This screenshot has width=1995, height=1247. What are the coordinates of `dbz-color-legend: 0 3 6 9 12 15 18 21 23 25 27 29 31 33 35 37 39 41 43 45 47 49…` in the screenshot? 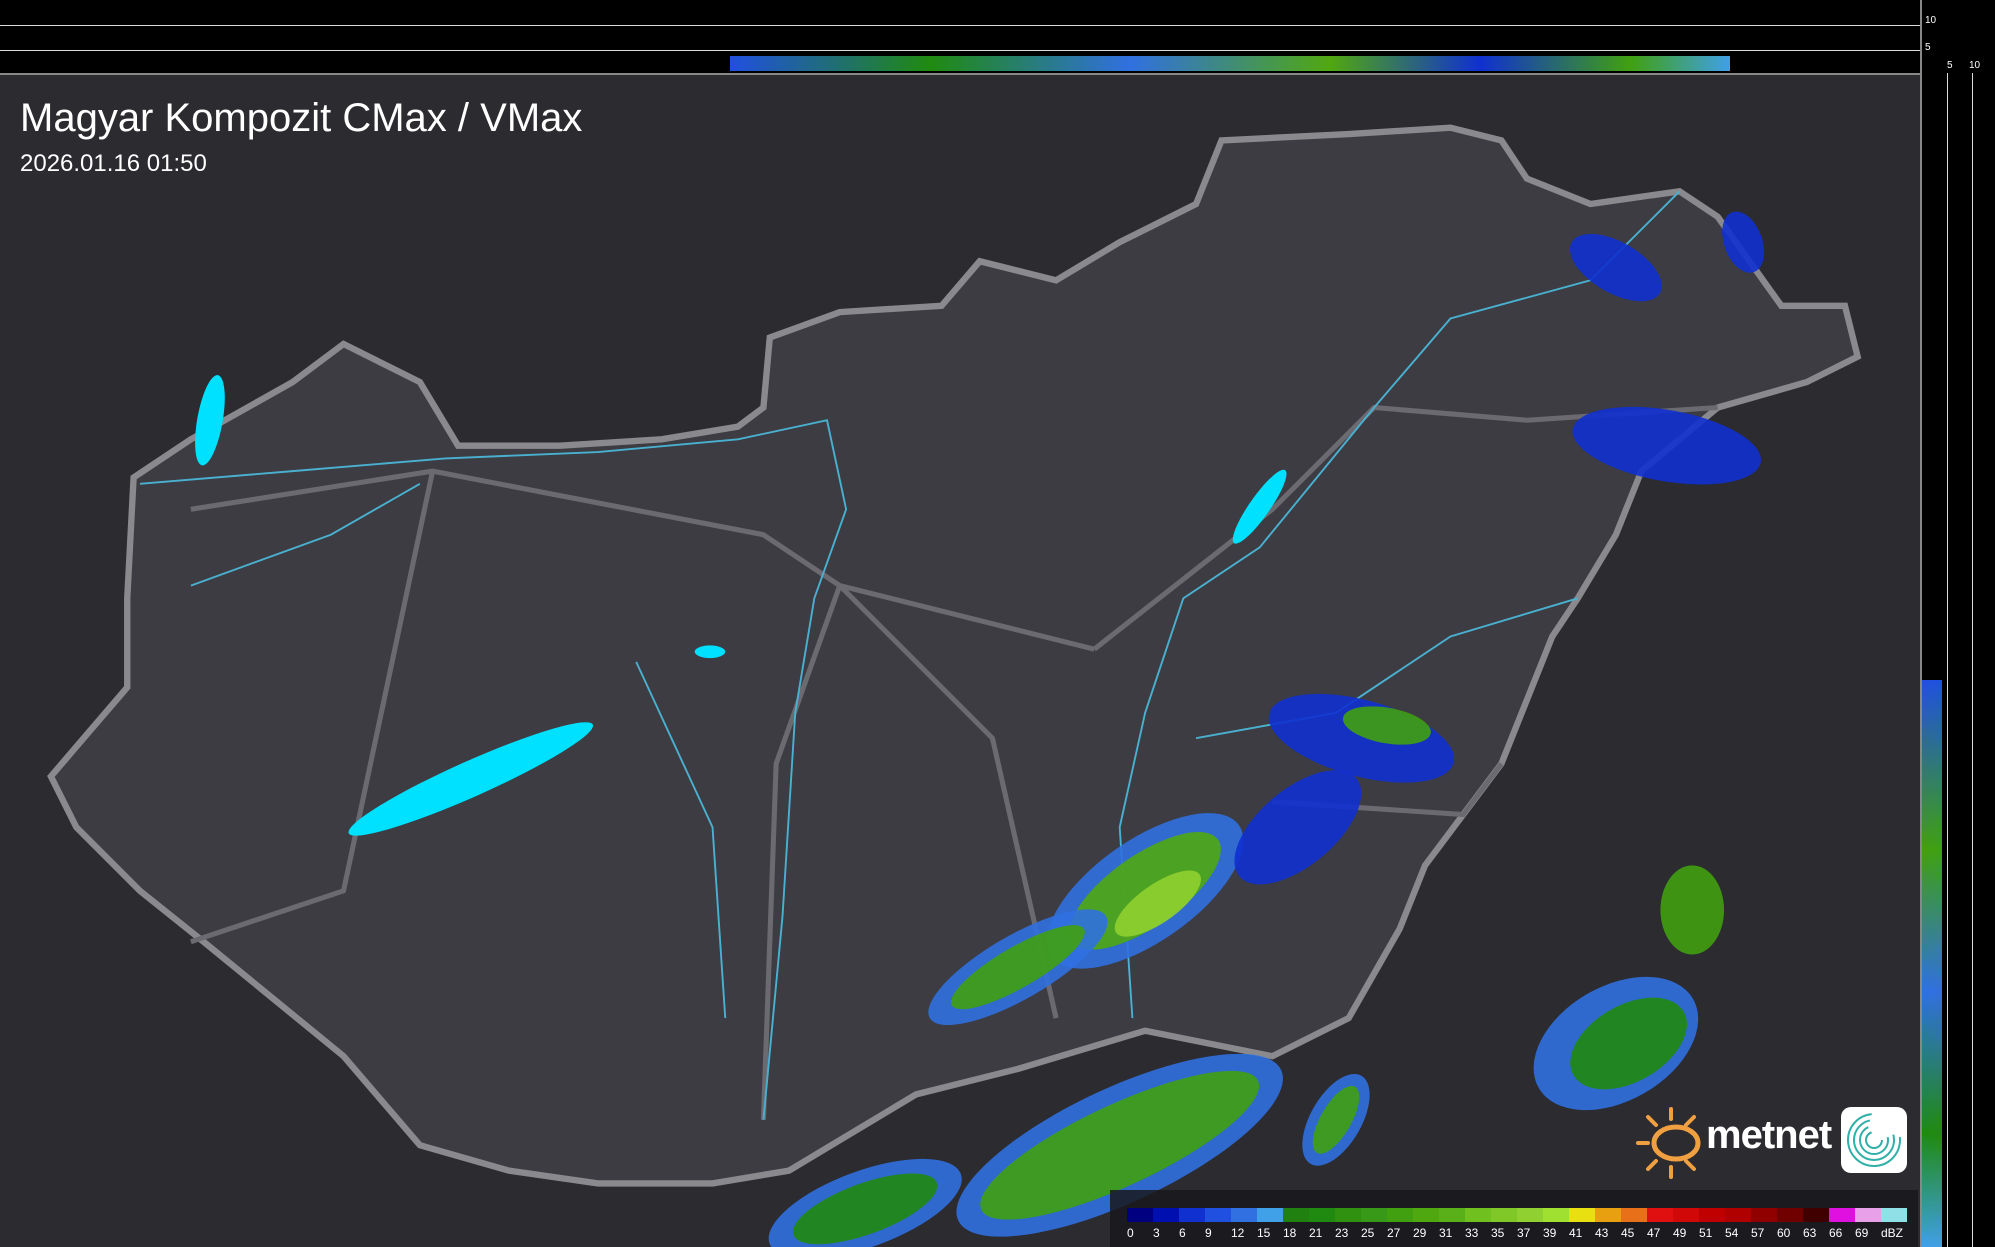 It's located at (1514, 1218).